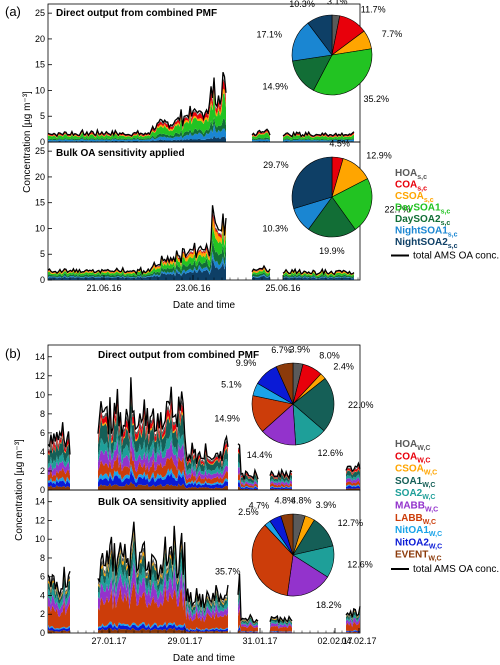  What do you see at coordinates (228, 572) in the screenshot?
I see `panel-b-bottom-pie-pct-label: 35.7%` at bounding box center [228, 572].